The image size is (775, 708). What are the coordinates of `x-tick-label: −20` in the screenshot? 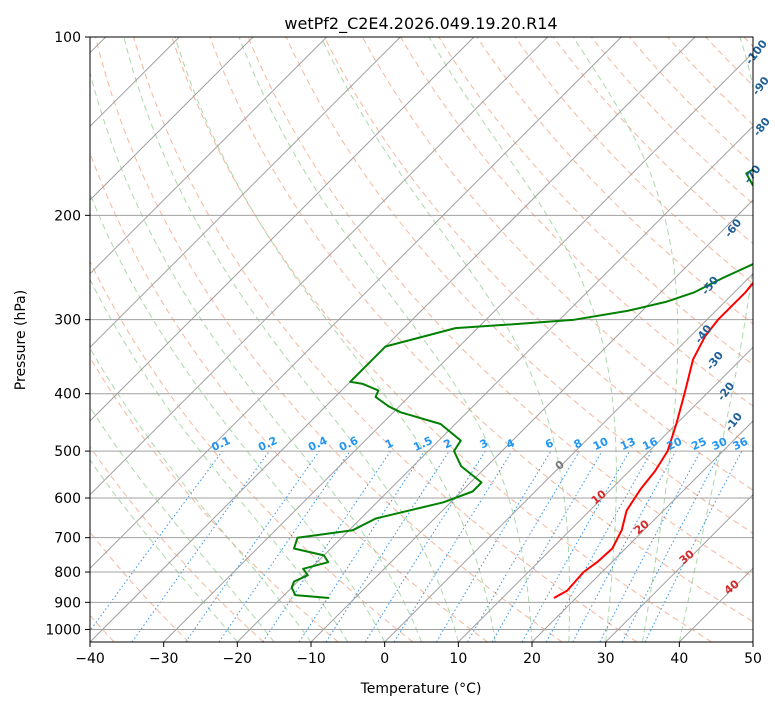 It's located at (238, 659).